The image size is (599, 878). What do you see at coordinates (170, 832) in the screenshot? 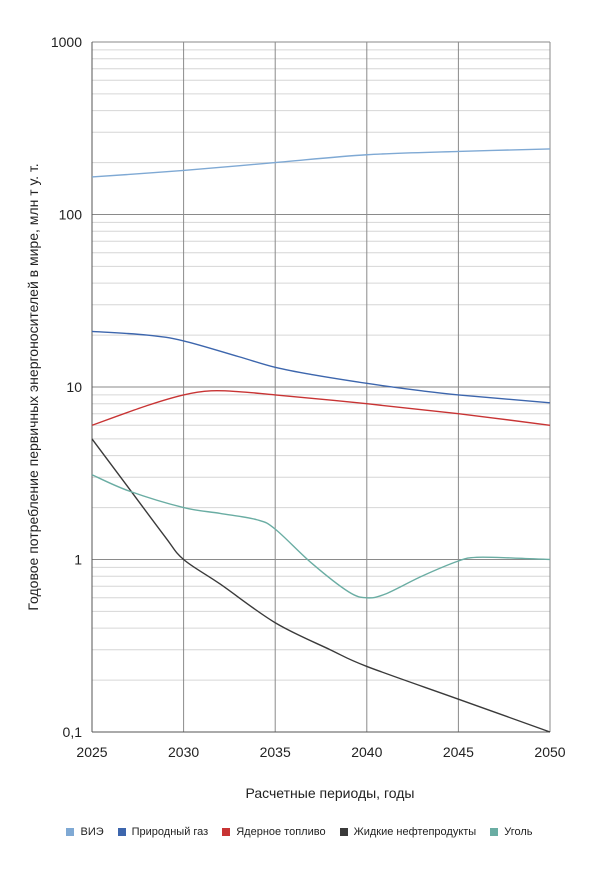
I see `legend-label: Природный газ` at bounding box center [170, 832].